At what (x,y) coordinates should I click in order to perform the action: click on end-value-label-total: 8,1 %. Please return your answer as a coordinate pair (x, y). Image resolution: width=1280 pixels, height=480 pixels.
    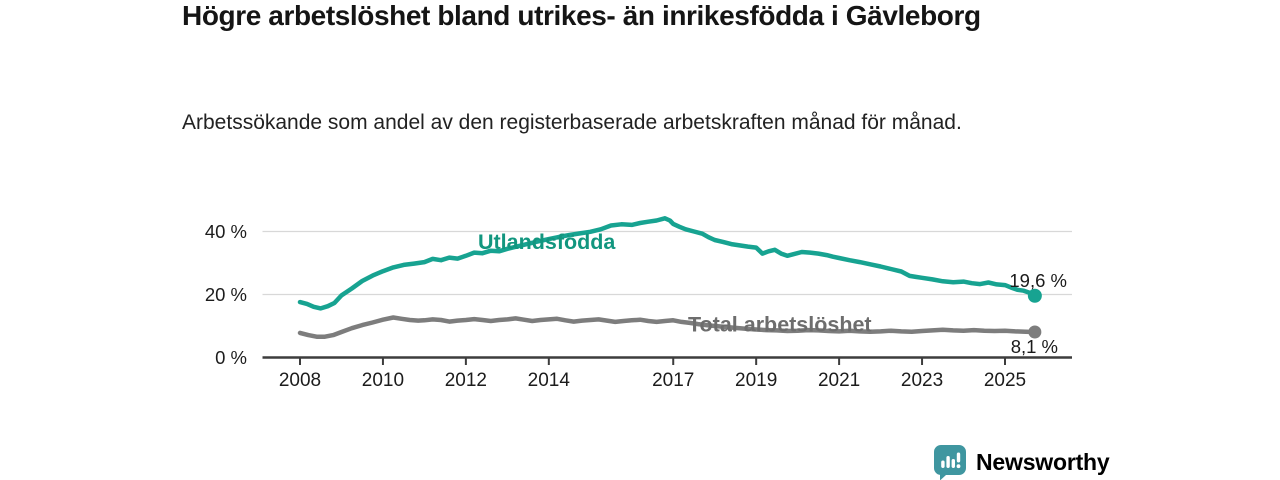
    Looking at the image, I should click on (1034, 346).